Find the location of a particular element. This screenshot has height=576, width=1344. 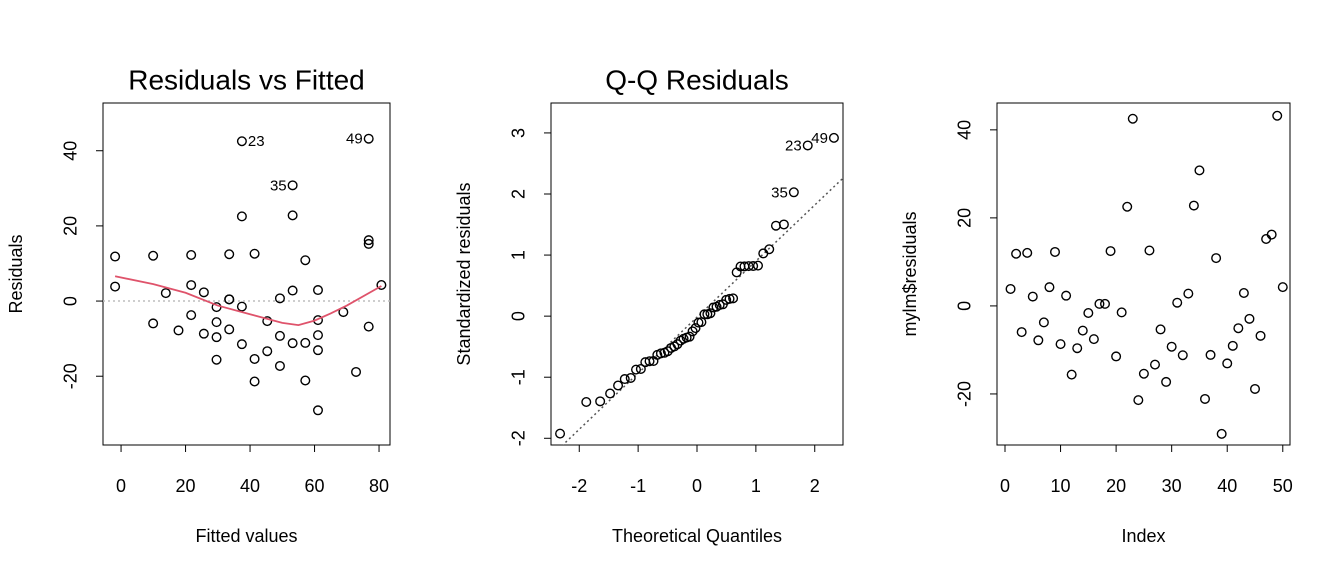

x-tick-label: 2 is located at coordinates (815, 486).